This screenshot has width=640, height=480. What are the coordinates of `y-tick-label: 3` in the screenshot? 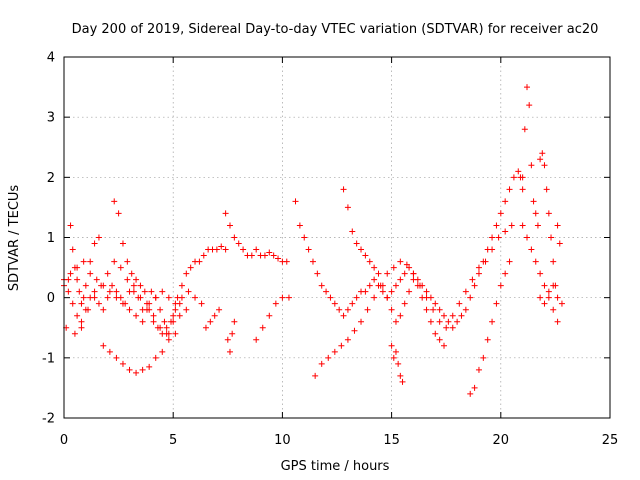 It's located at (51, 118).